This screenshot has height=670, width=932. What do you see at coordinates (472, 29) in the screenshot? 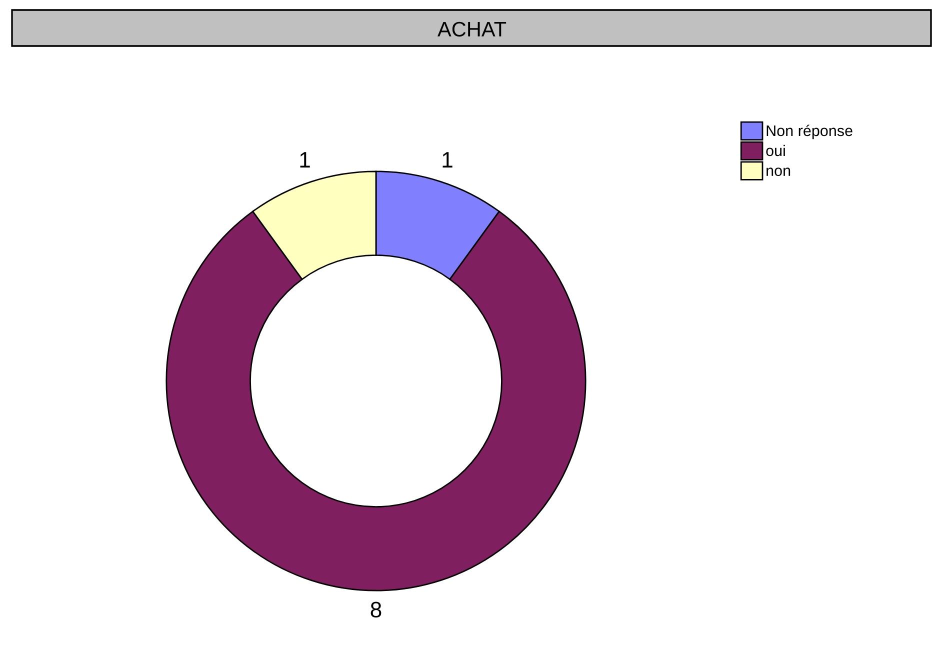
I see `chart-title: ACHAT` at bounding box center [472, 29].